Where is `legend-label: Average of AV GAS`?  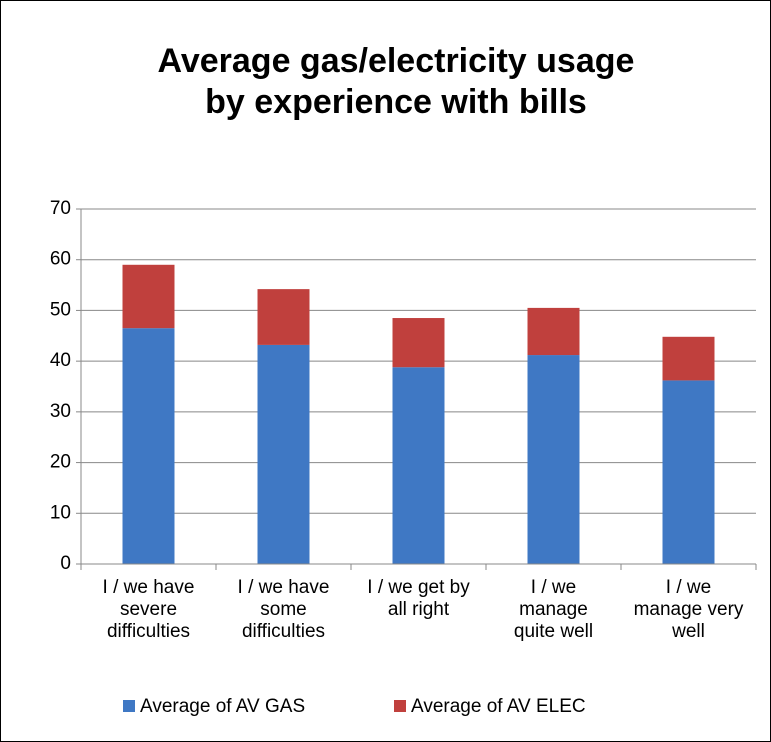 legend-label: Average of AV GAS is located at coordinates (222, 706).